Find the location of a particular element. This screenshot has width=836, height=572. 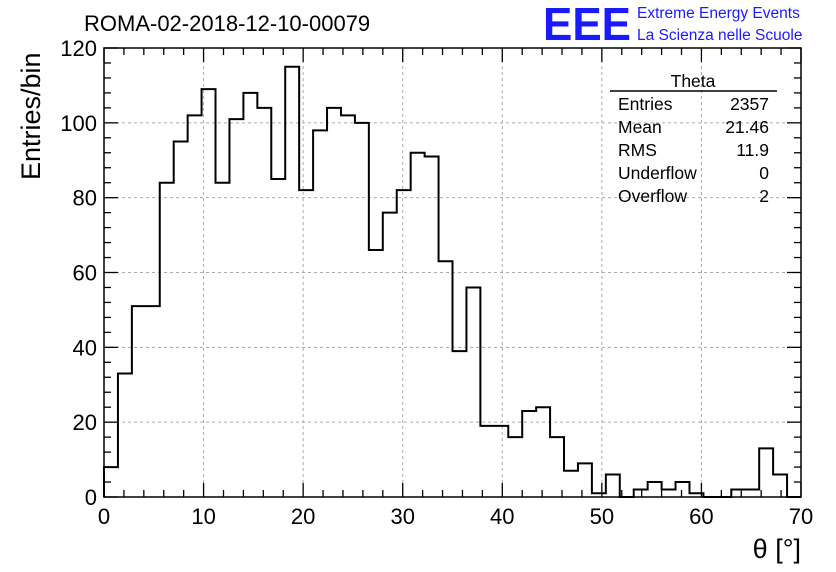

eee-logo-mark: EEE is located at coordinates (587, 25).